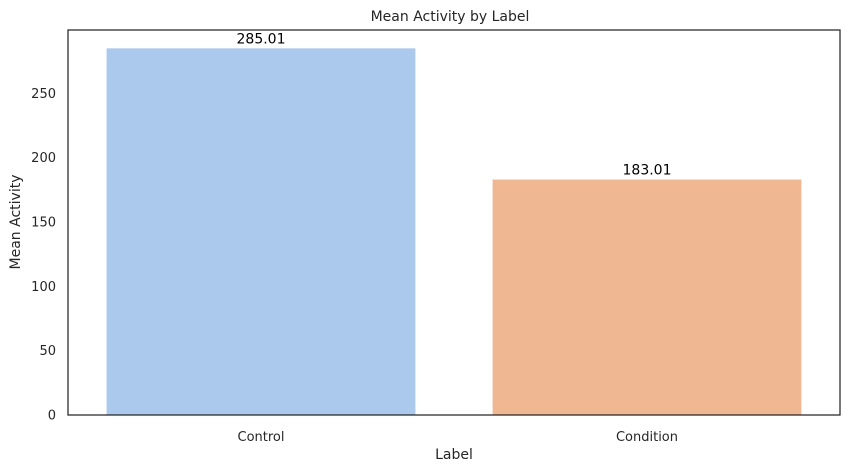  I want to click on chart-title: Mean Activity by Label, so click(450, 17).